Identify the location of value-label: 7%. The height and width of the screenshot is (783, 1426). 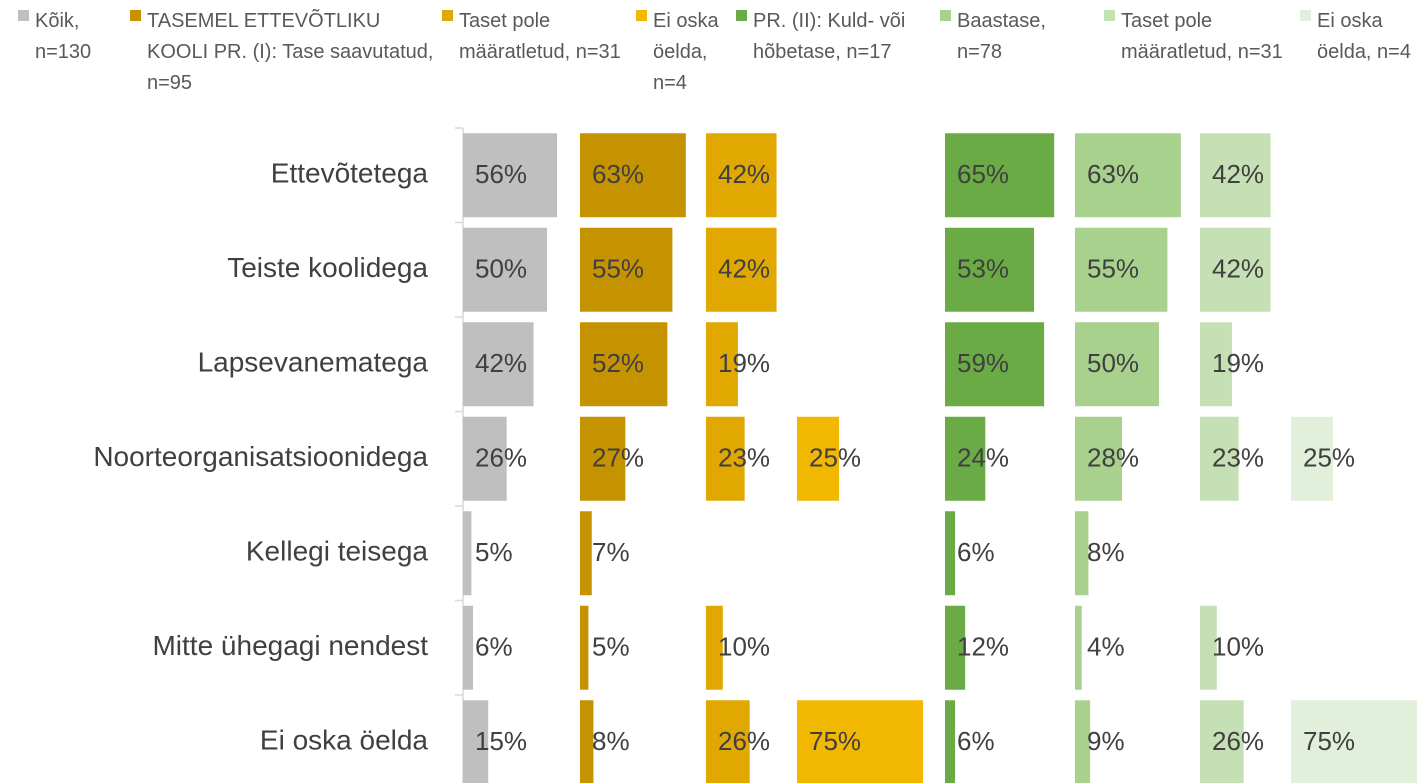
(611, 552).